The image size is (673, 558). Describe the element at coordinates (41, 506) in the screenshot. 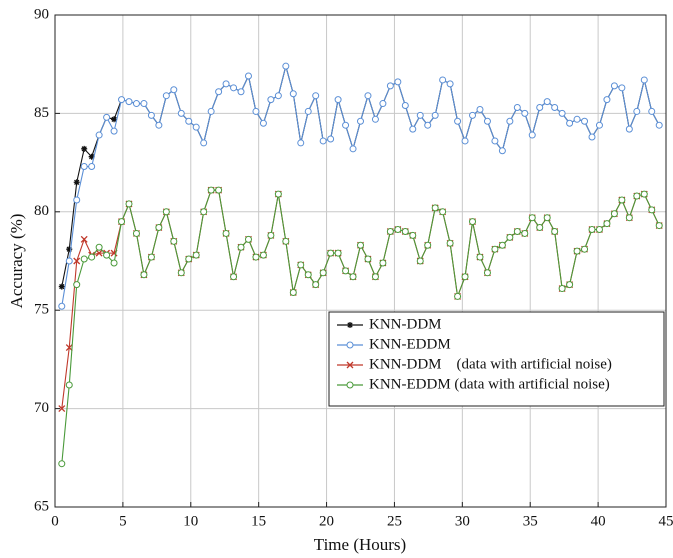

I see `y-tick-label: 65` at that location.